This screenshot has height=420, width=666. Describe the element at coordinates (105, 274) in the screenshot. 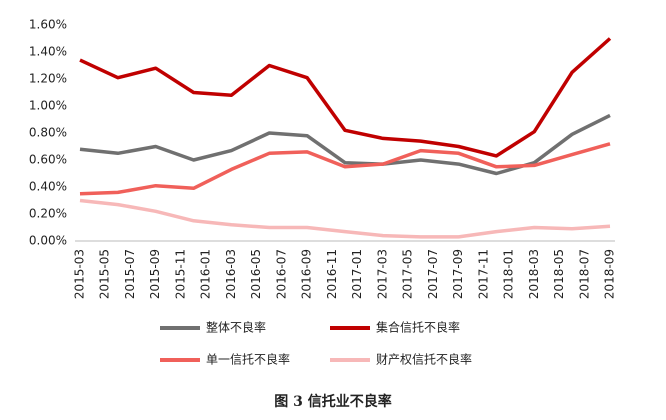

I see `x-tick-label: 2015-05` at that location.